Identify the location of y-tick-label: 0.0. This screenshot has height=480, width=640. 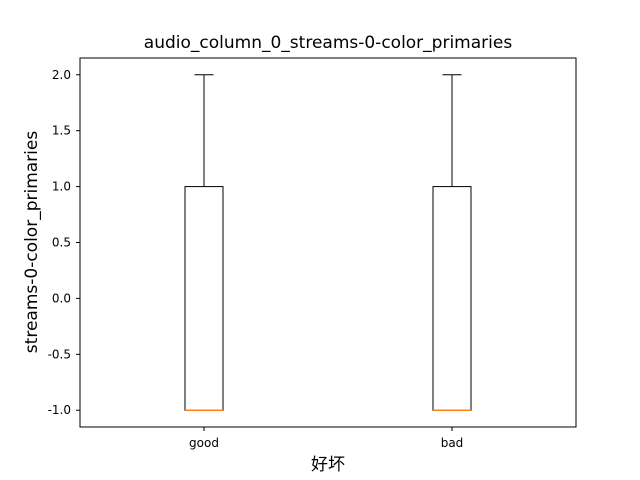
(61, 298).